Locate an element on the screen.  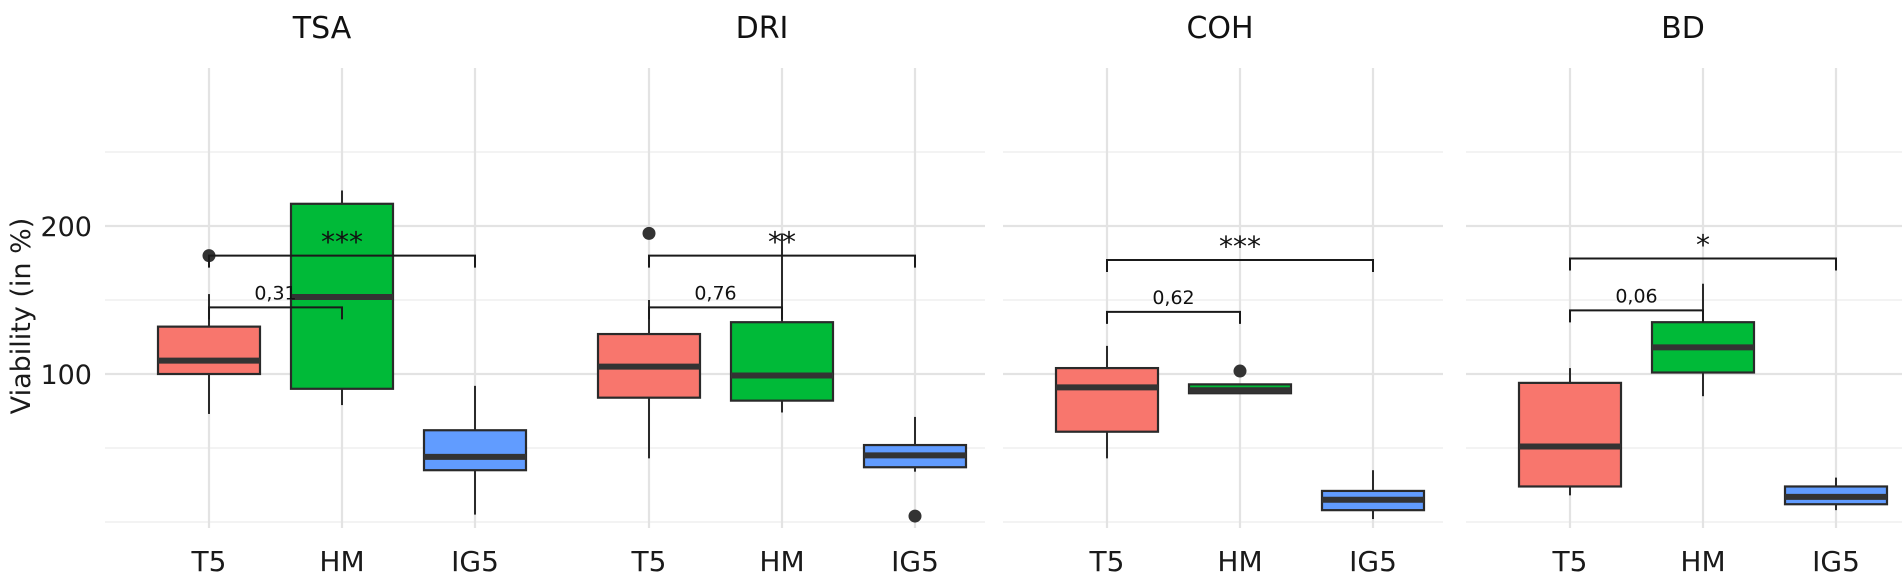
panel-title: BD is located at coordinates (1683, 28).